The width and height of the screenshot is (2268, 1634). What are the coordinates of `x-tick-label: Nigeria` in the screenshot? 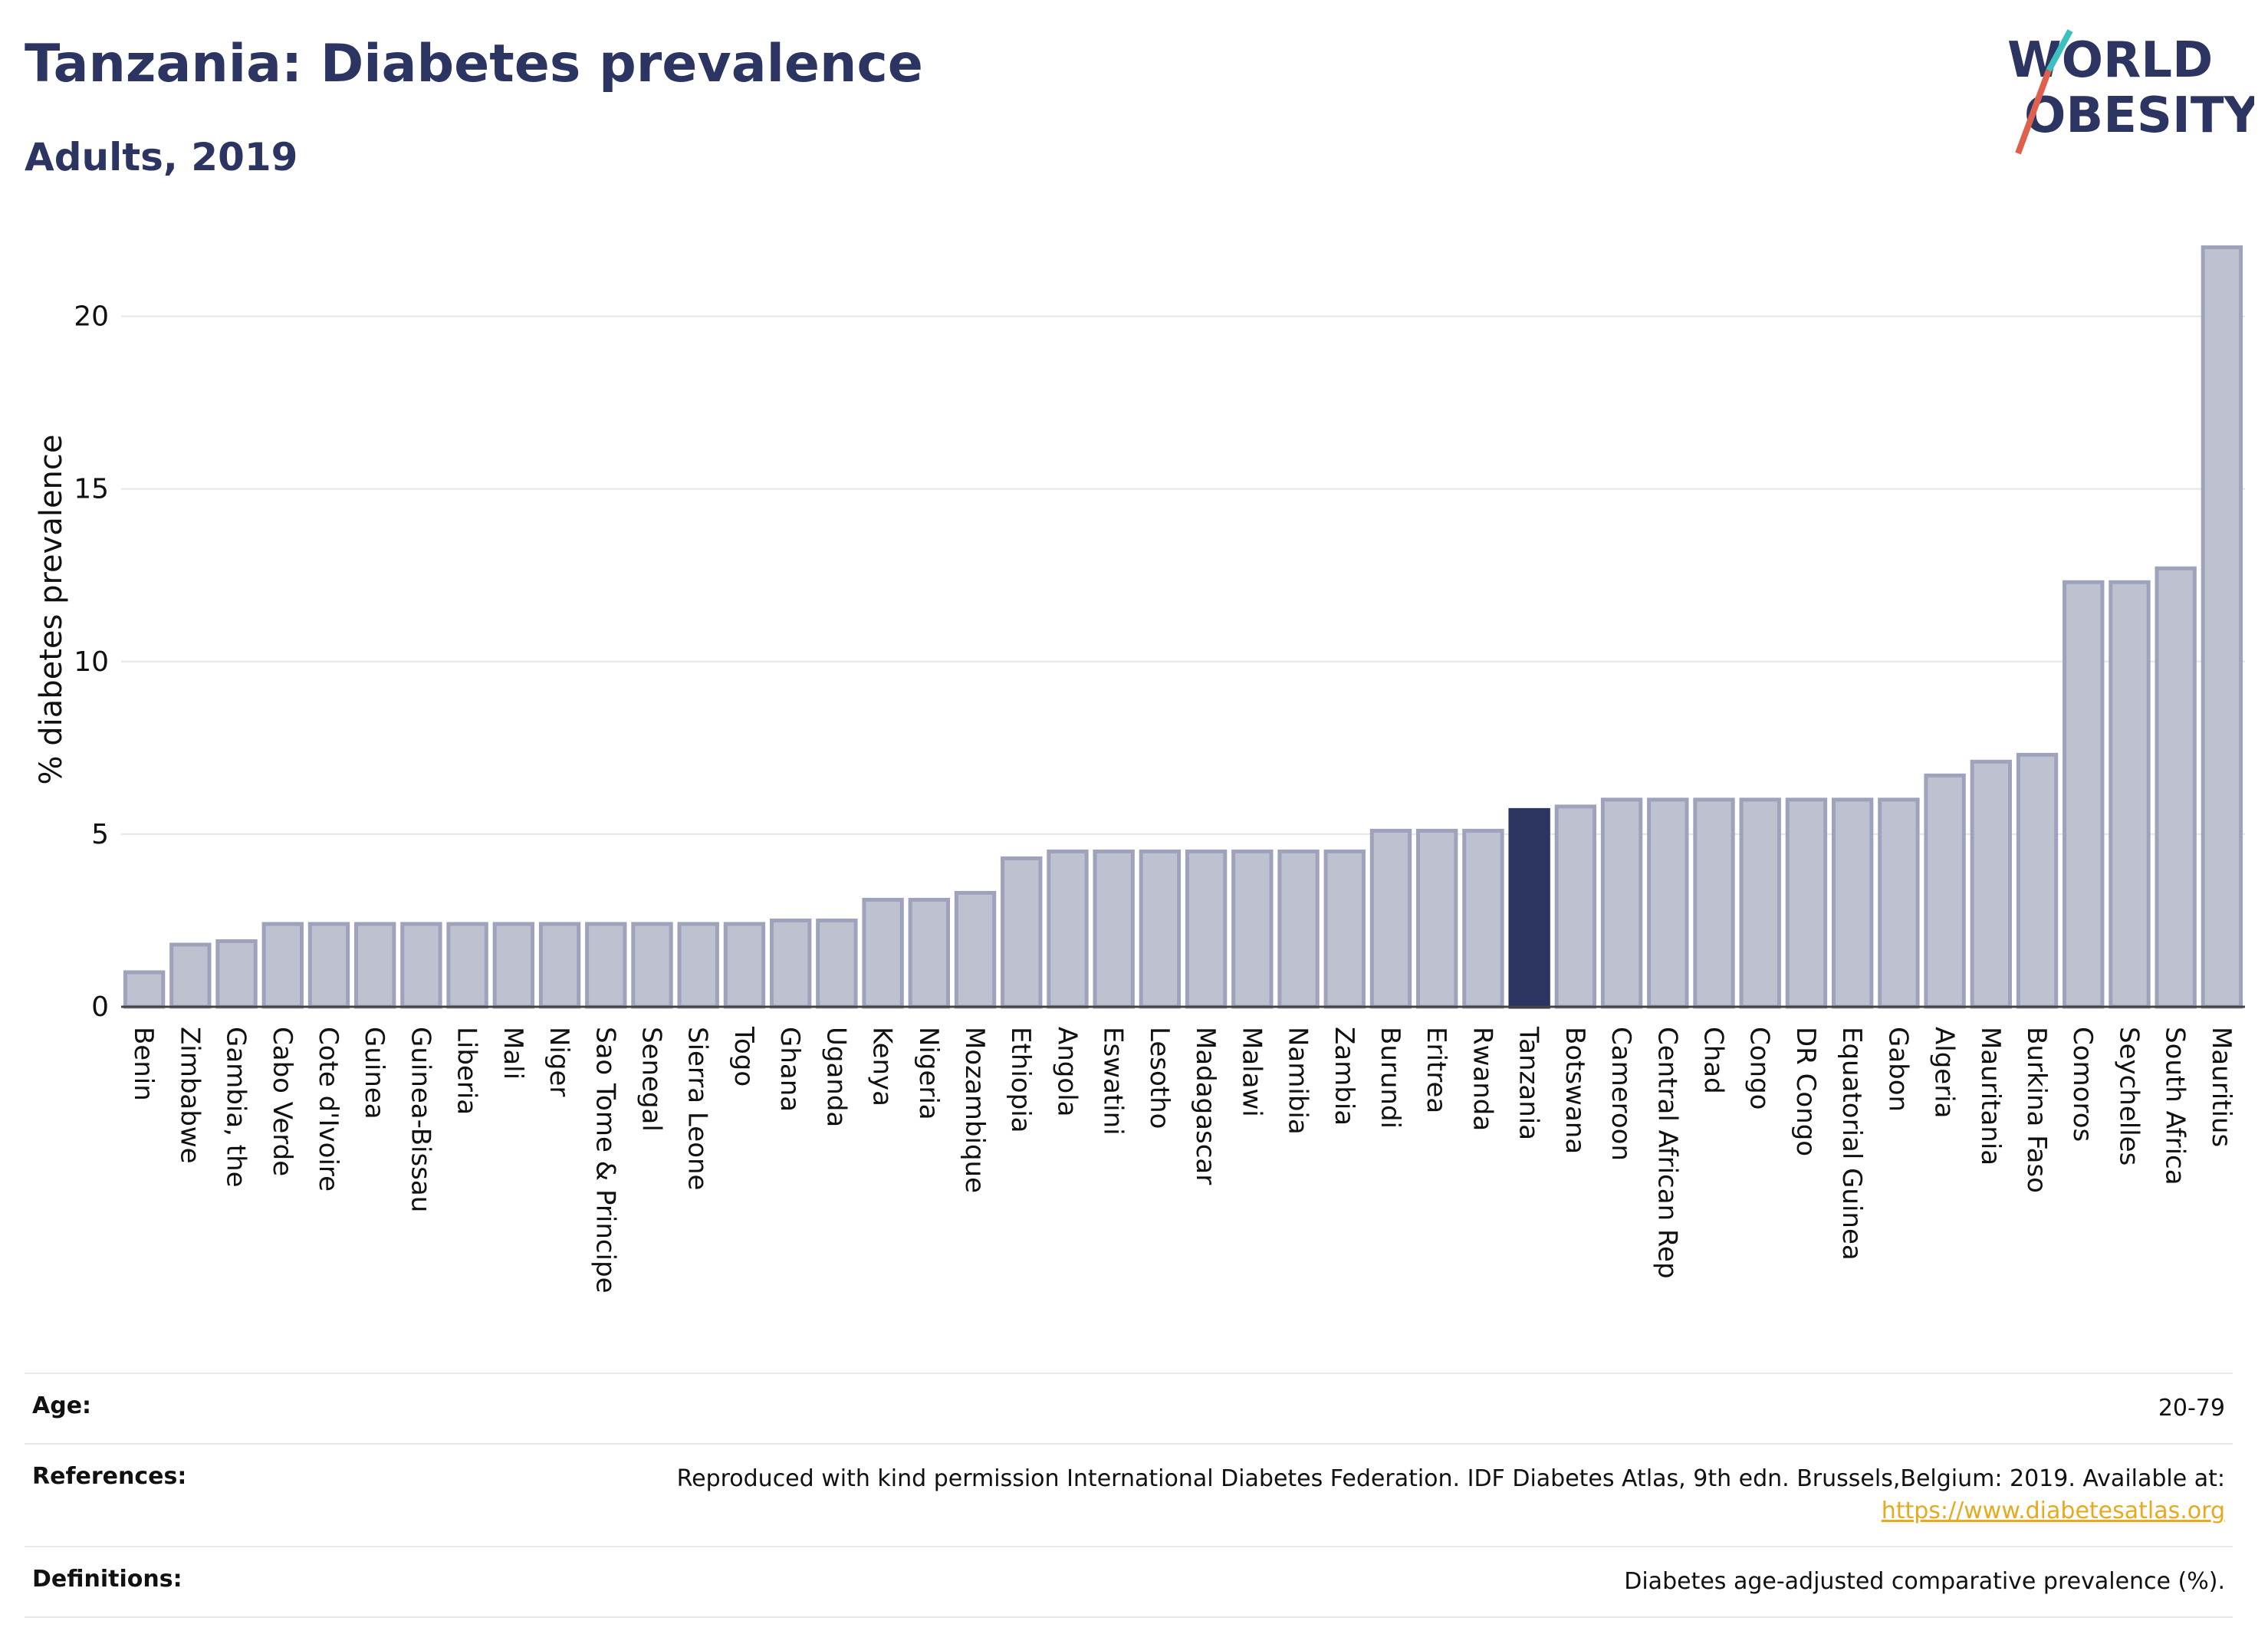 It's located at (929, 1074).